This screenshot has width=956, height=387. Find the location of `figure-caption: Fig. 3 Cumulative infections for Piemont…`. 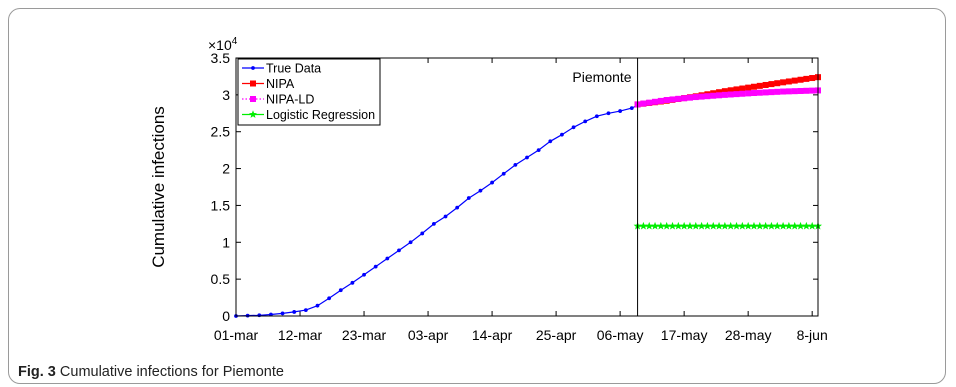

figure-caption: Fig. 3 Cumulative infections for Piemont… is located at coordinates (151, 372).